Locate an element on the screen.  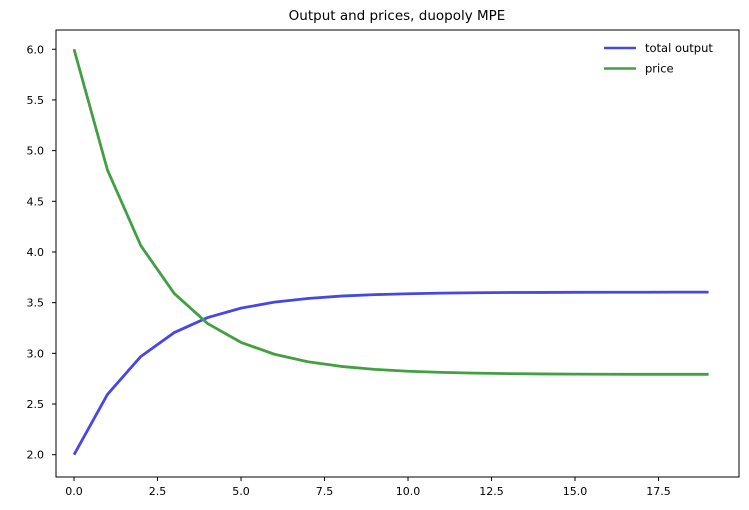
chart-title: Output and prices, duopoly MPE is located at coordinates (397, 16).